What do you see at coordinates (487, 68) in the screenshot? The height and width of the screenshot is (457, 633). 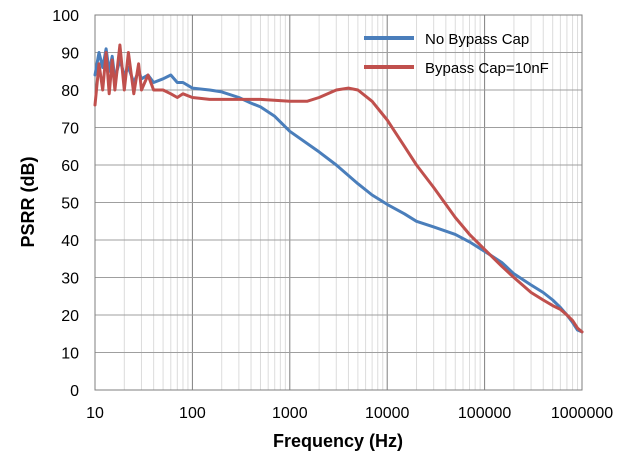 I see `legend-label-bypass-cap-10nf: Bypass Cap=10nF` at bounding box center [487, 68].